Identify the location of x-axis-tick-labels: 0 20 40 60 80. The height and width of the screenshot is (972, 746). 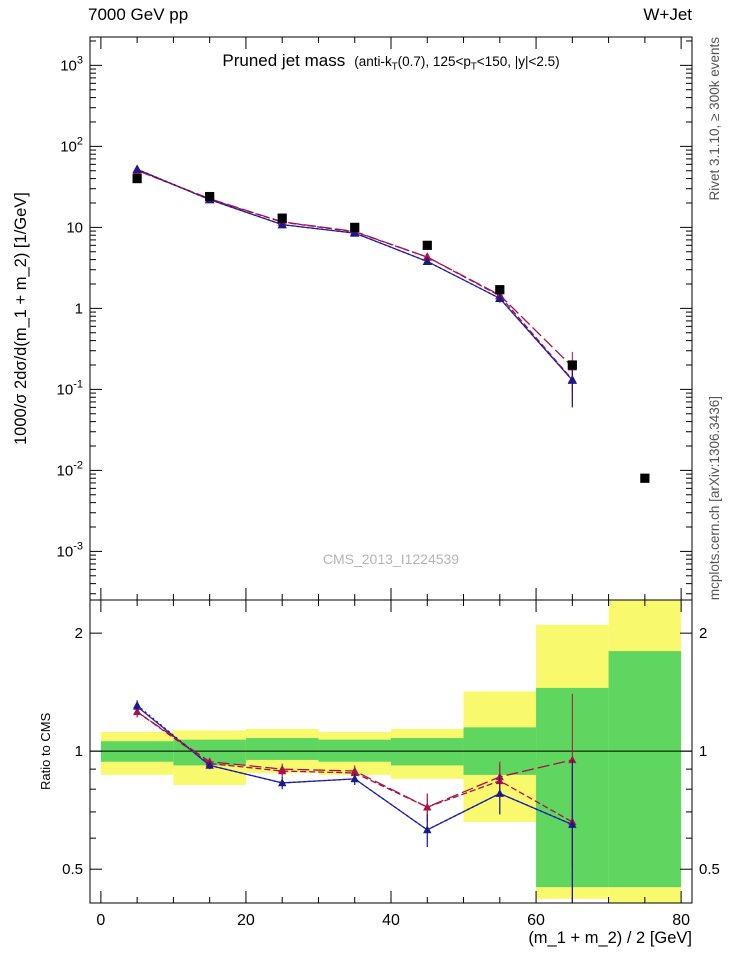
(393, 920).